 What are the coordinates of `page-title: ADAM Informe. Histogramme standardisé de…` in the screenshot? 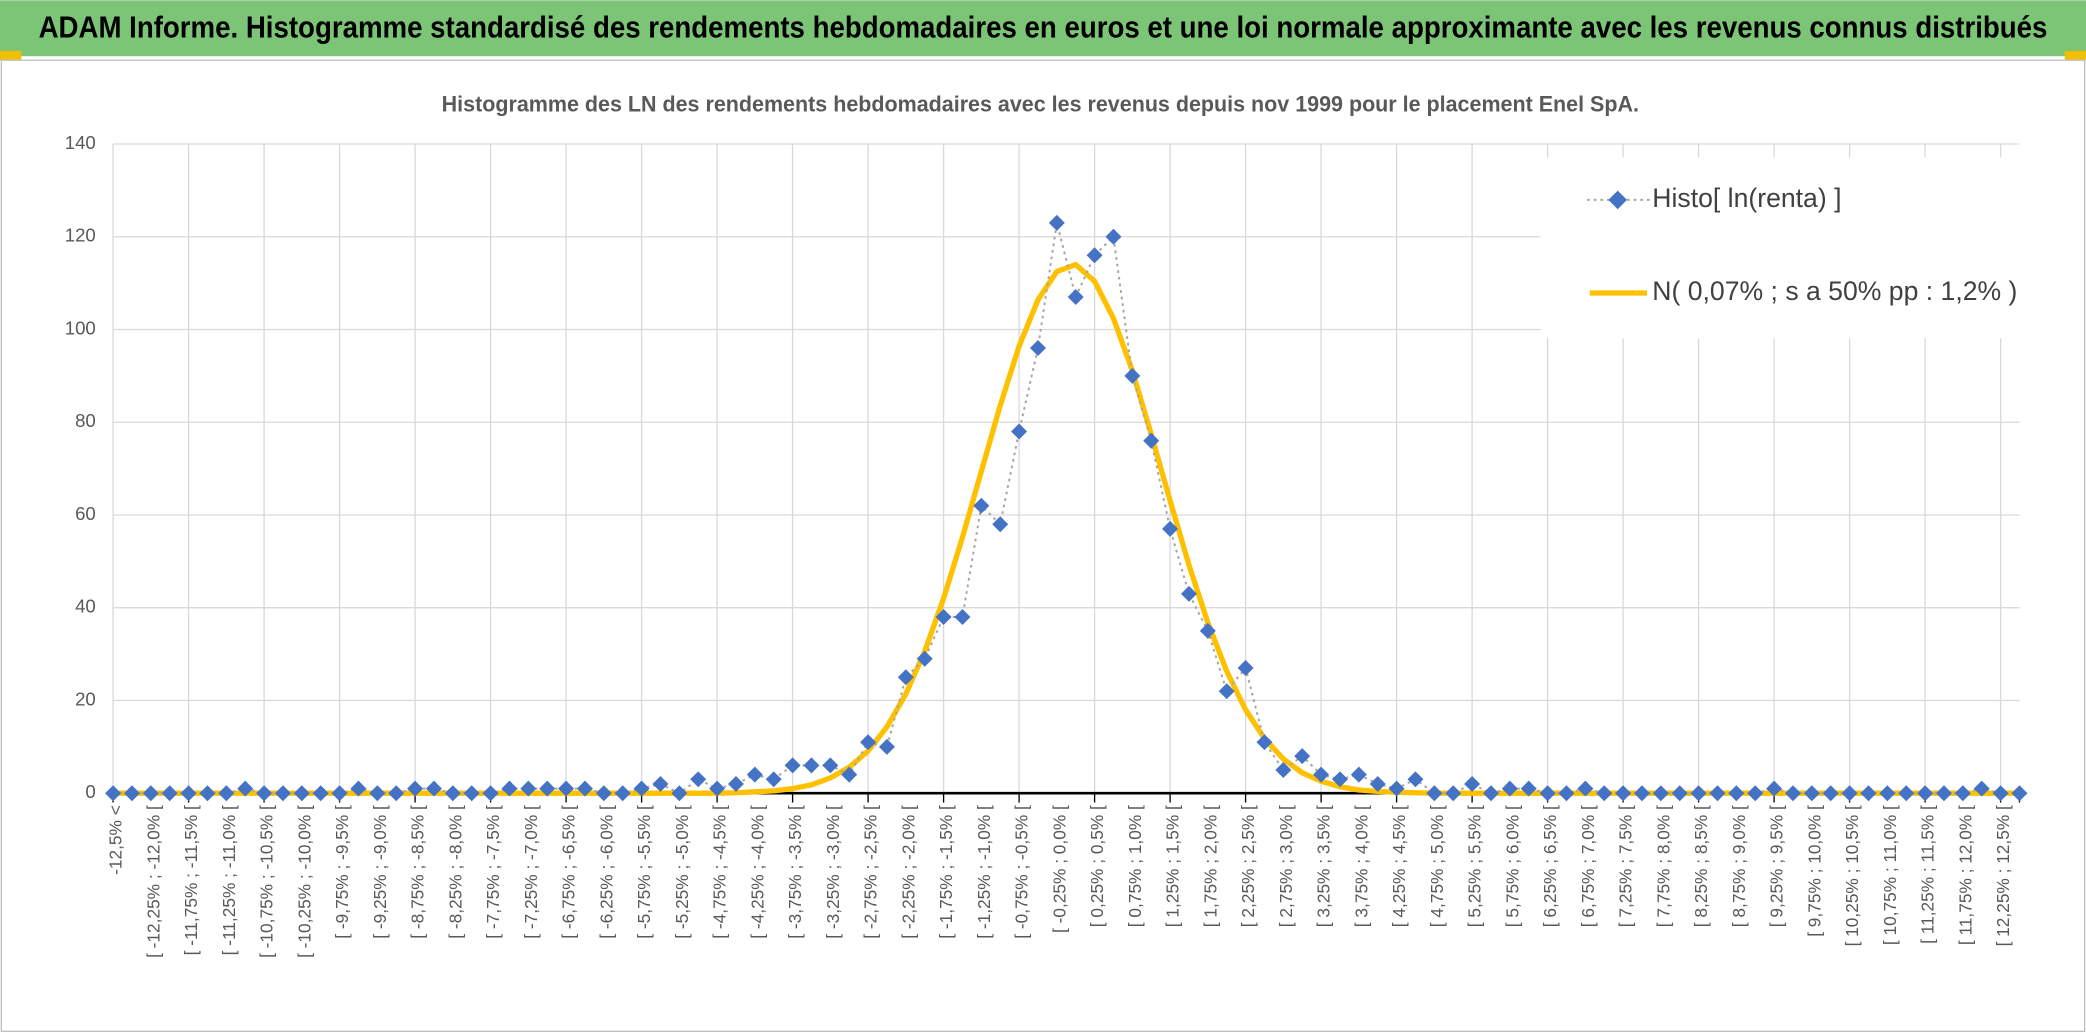 It's located at (1043, 28).